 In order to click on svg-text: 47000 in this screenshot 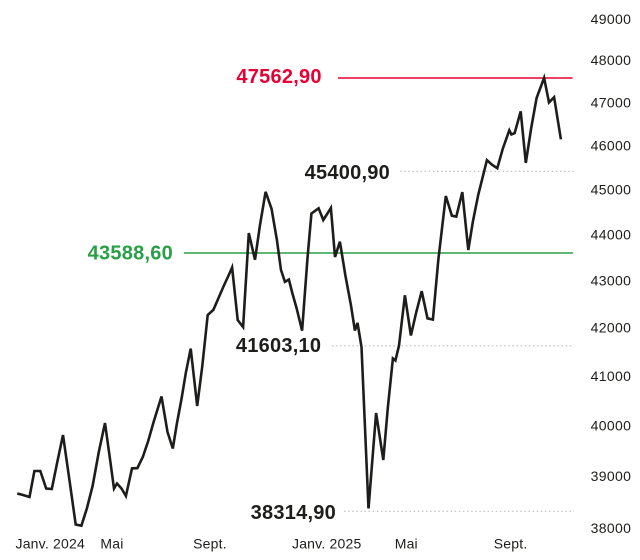, I will do `click(611, 102)`.